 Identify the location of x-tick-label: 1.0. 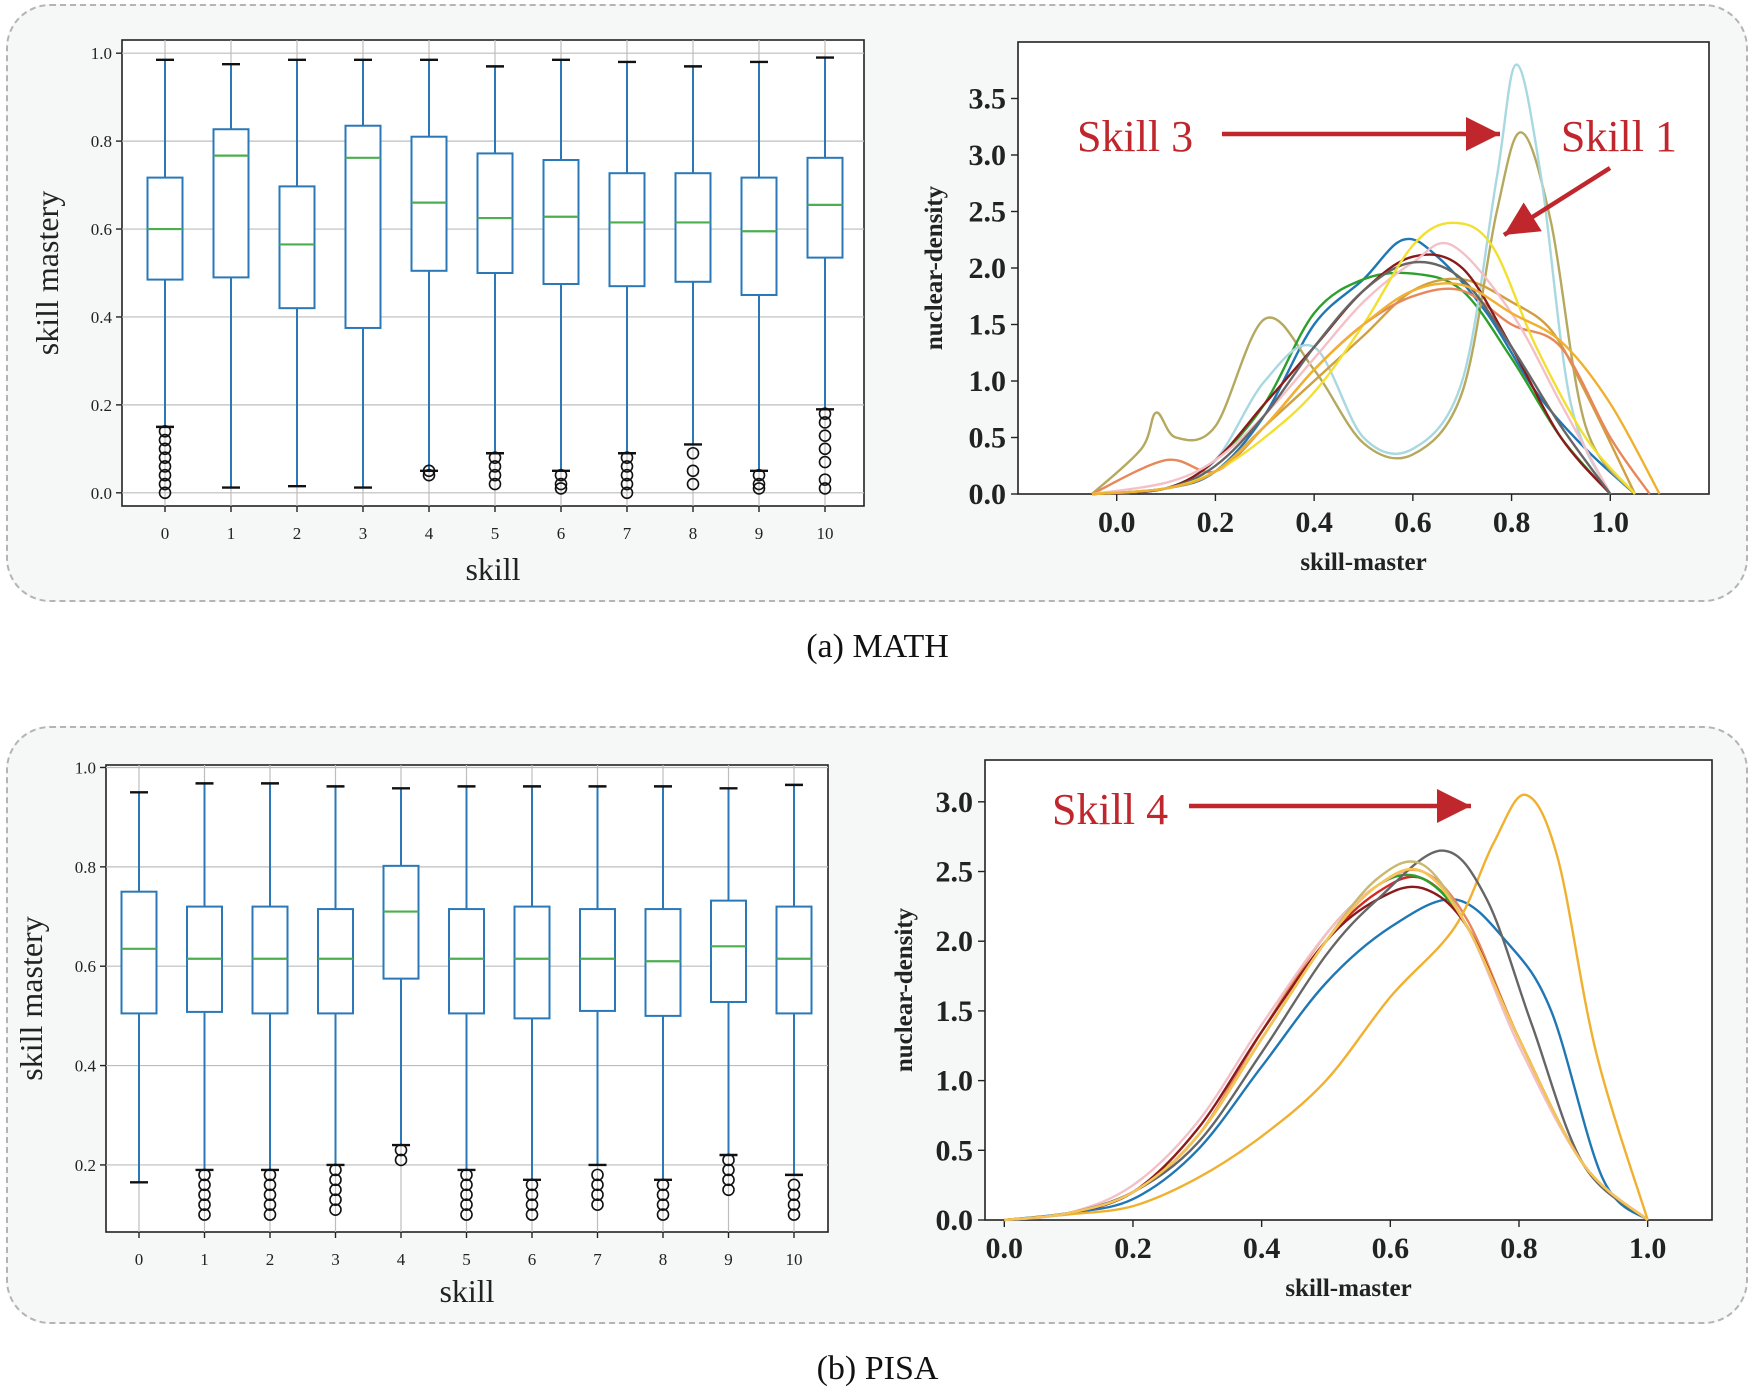
(1611, 522).